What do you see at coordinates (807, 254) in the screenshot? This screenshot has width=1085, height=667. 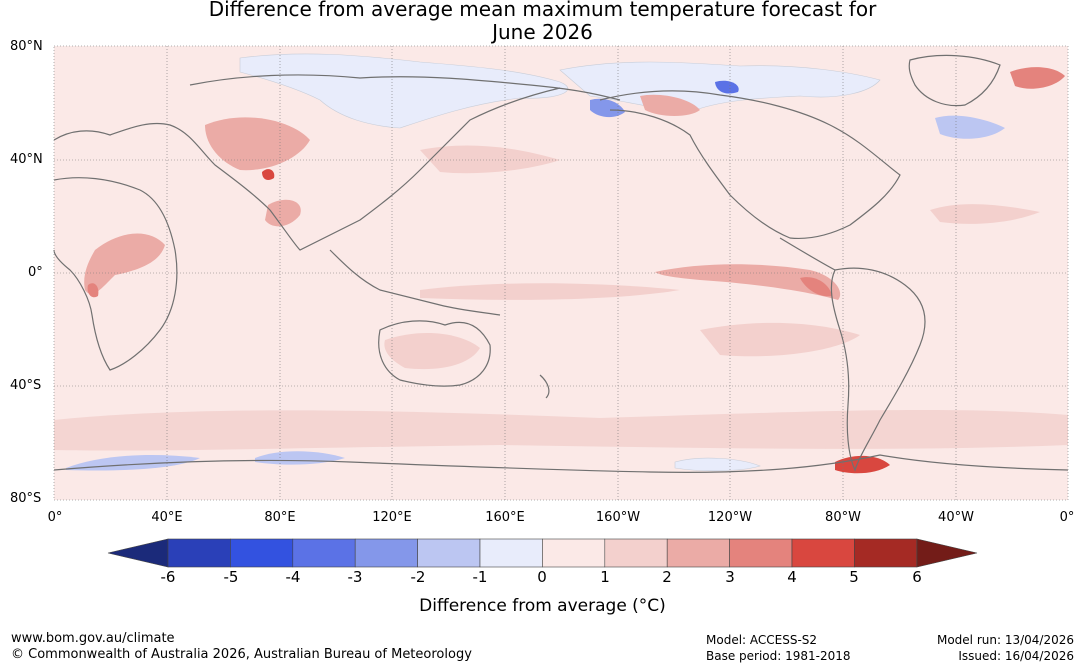 I see `central-america-coastline` at bounding box center [807, 254].